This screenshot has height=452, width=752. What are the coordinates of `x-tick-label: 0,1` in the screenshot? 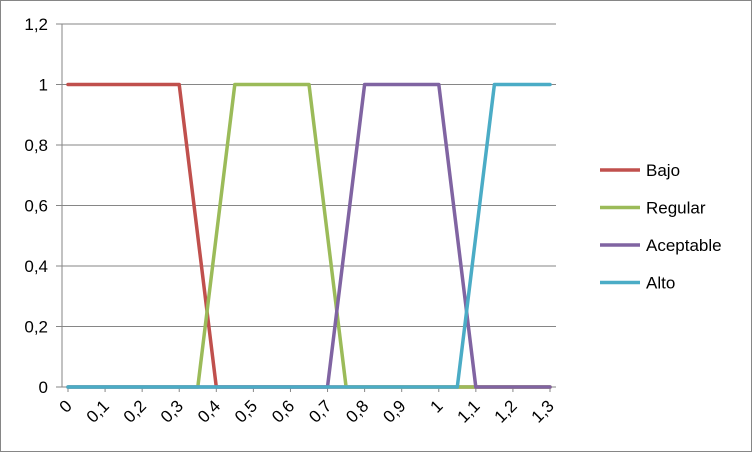 It's located at (98, 411).